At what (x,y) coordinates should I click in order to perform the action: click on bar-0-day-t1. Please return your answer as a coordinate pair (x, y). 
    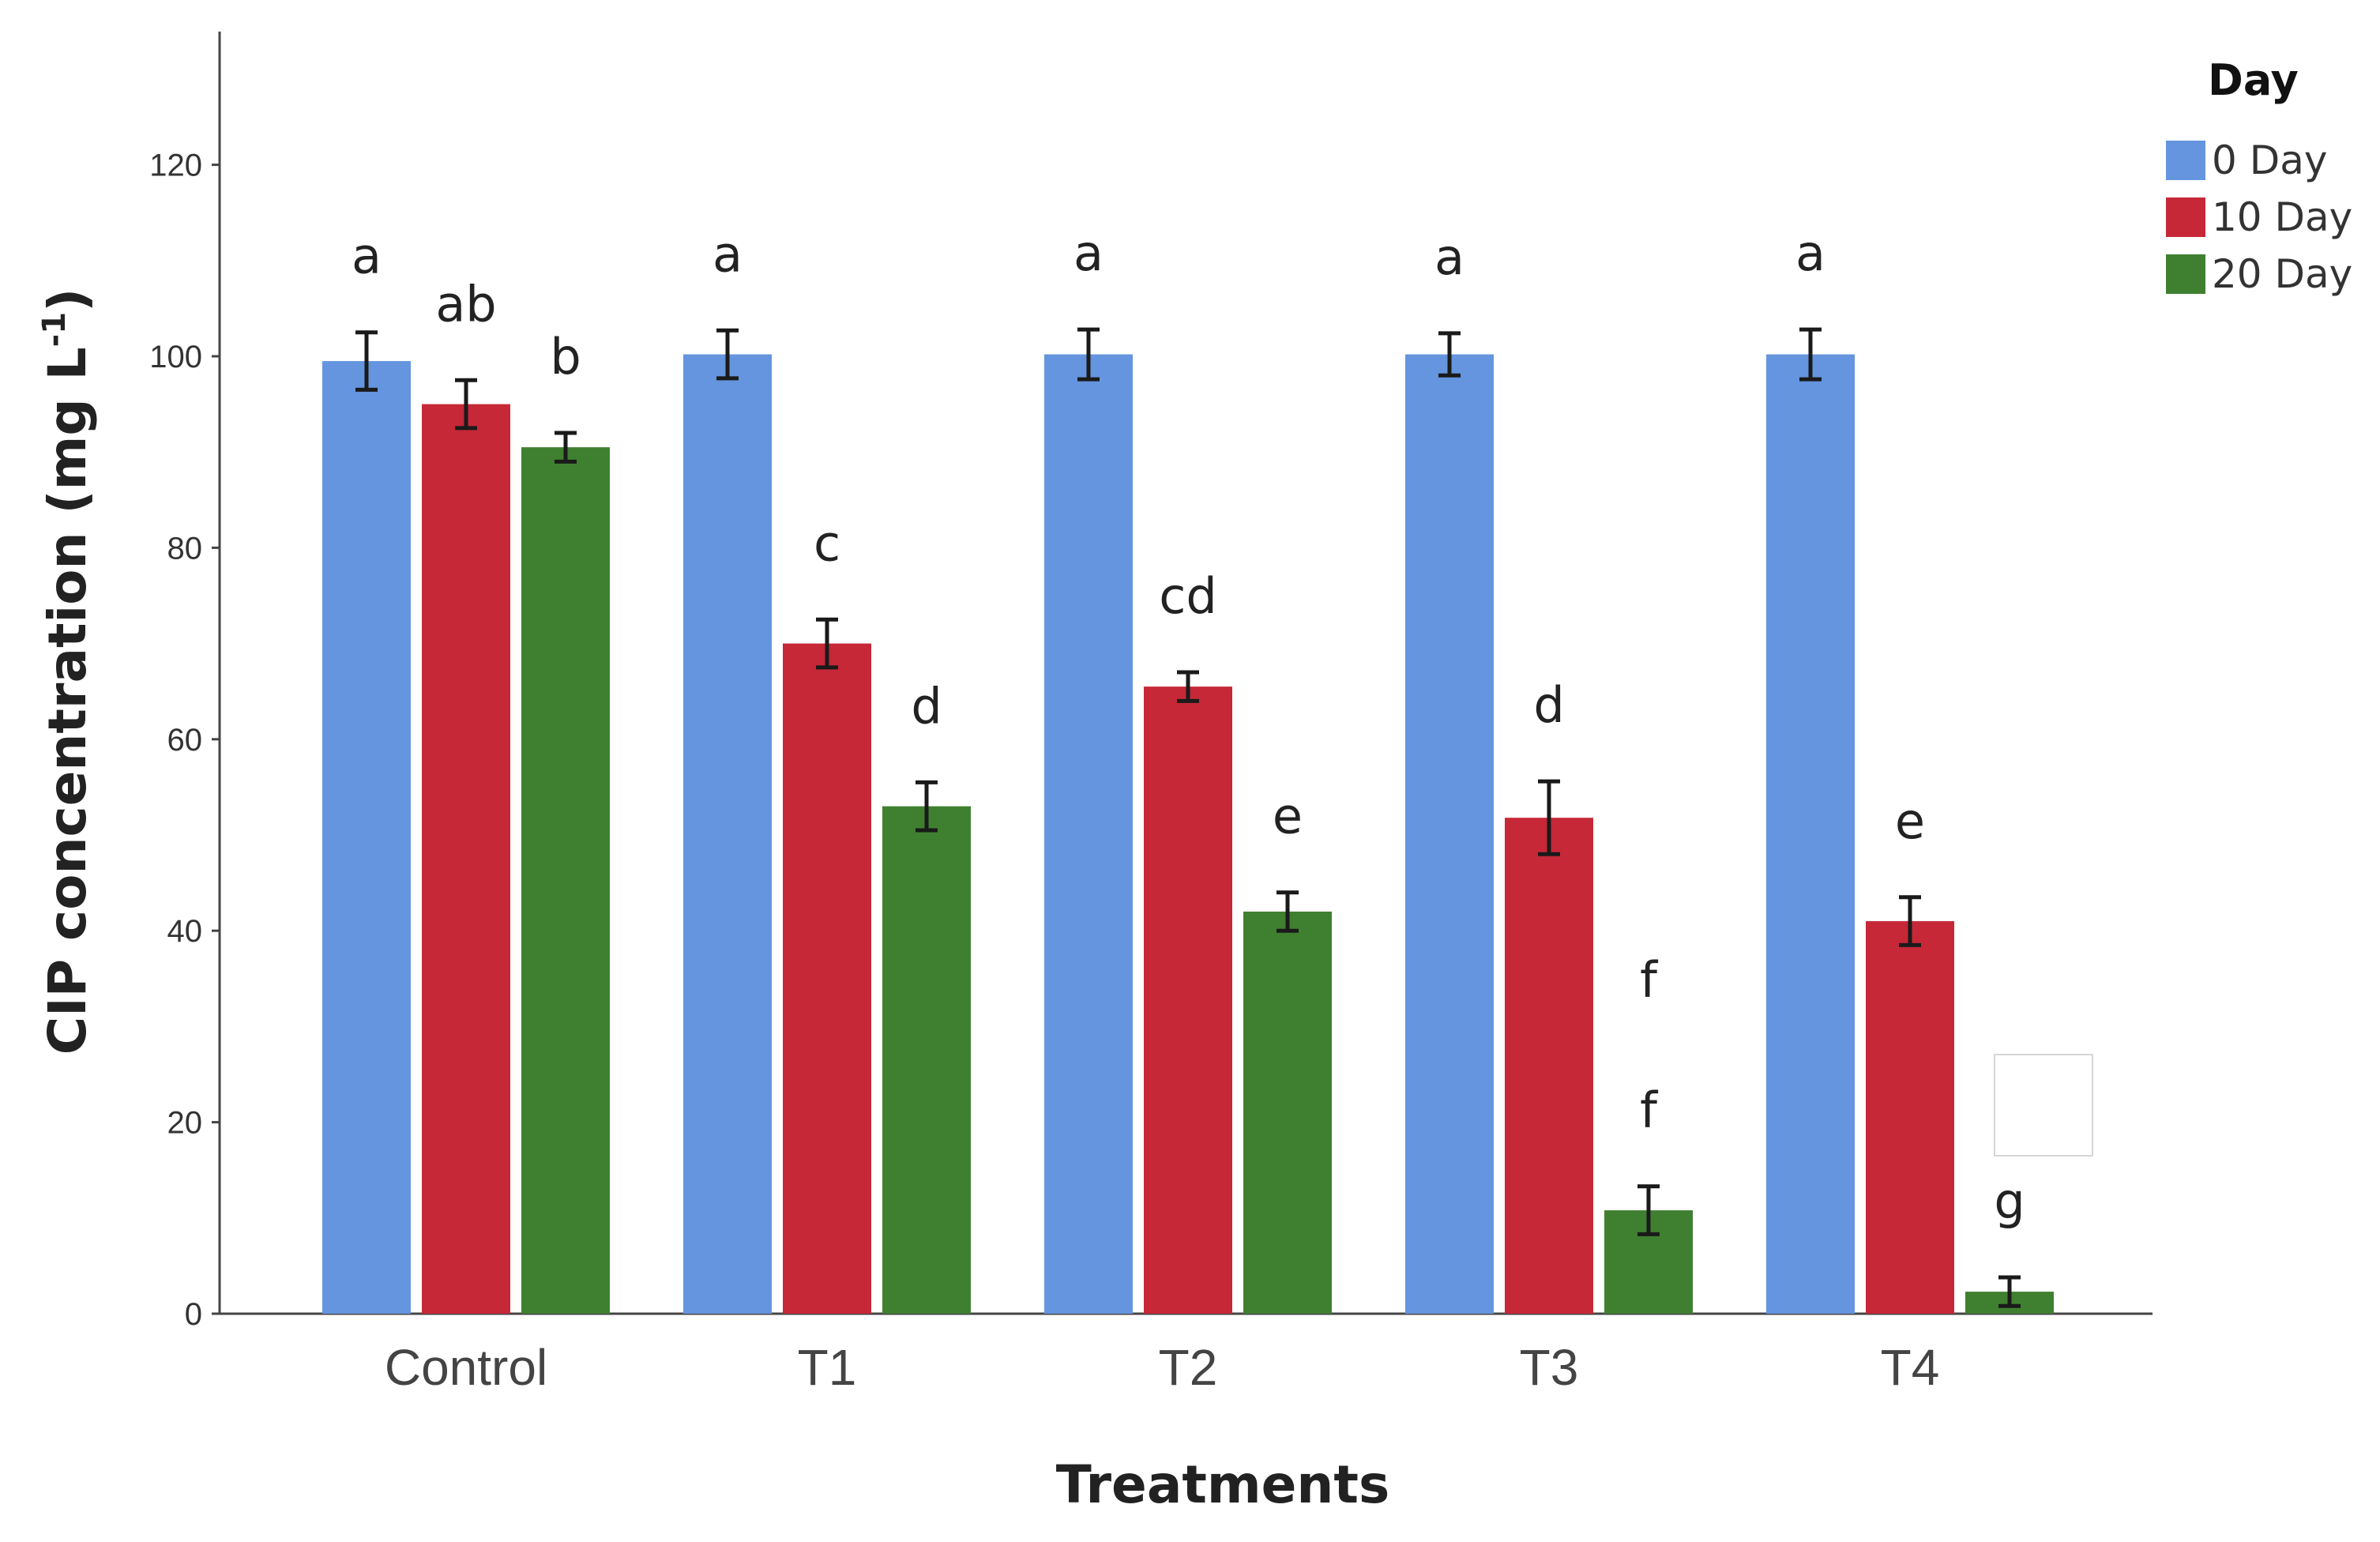
    Looking at the image, I should click on (727, 834).